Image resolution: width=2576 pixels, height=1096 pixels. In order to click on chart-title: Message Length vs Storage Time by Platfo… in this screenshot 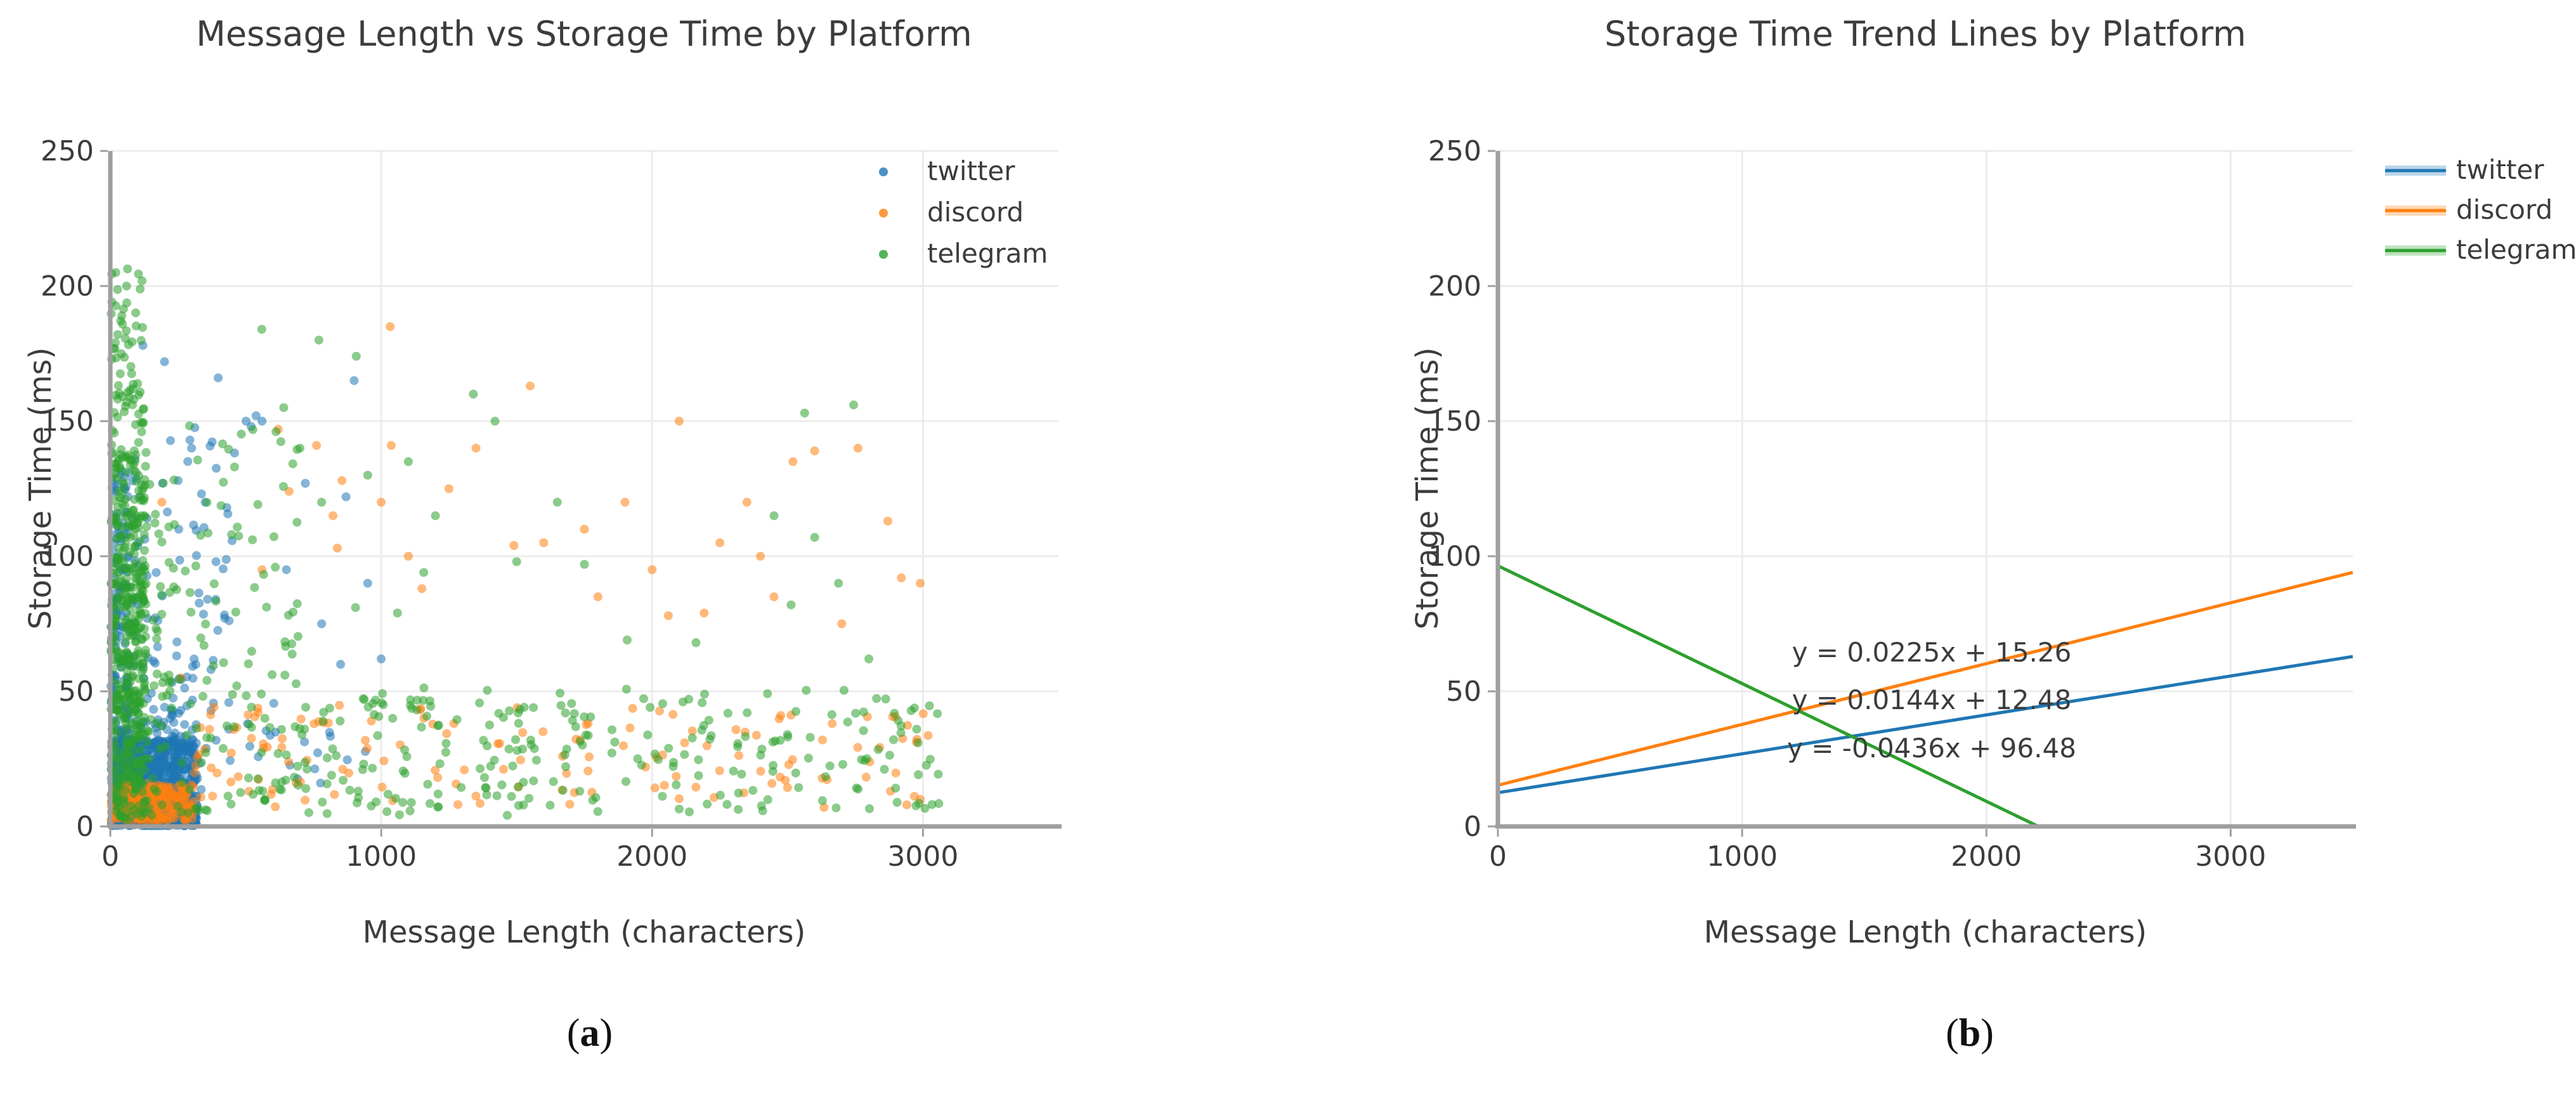, I will do `click(584, 34)`.